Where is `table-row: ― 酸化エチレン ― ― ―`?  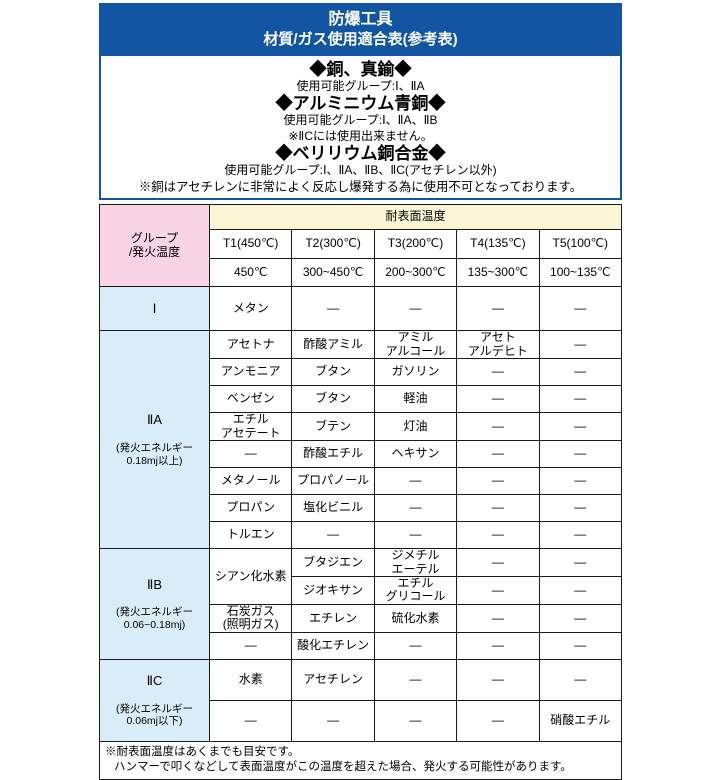 table-row: ― 酸化エチレン ― ― ― is located at coordinates (361, 645).